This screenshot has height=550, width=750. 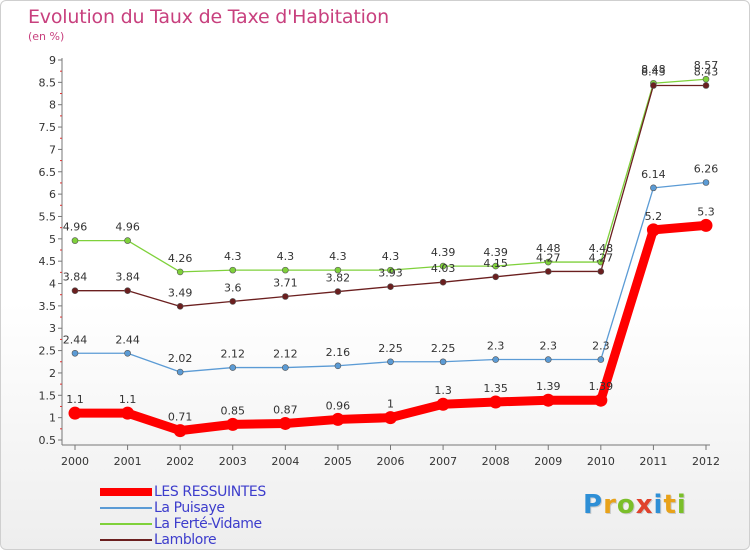 I want to click on data-label: 8.57, so click(x=706, y=65).